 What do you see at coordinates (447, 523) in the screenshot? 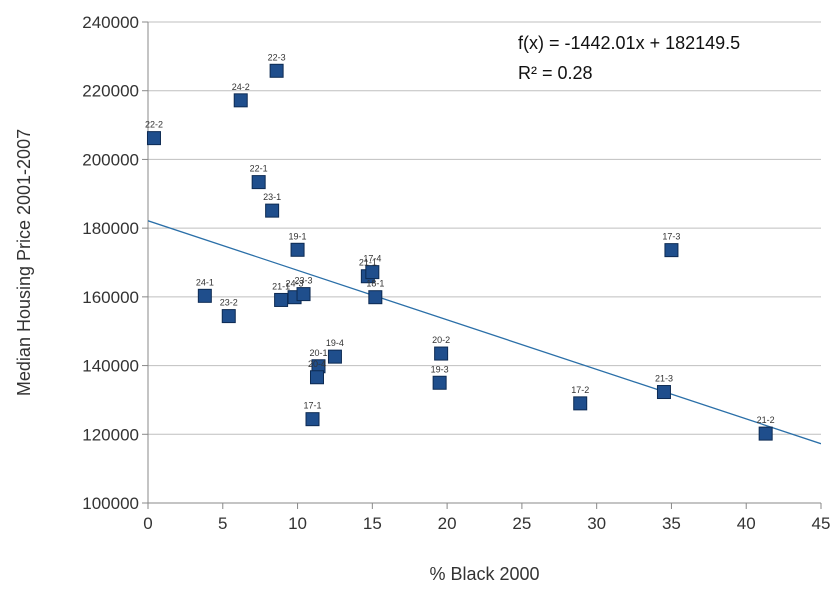
I see `x-tick-label: 20` at bounding box center [447, 523].